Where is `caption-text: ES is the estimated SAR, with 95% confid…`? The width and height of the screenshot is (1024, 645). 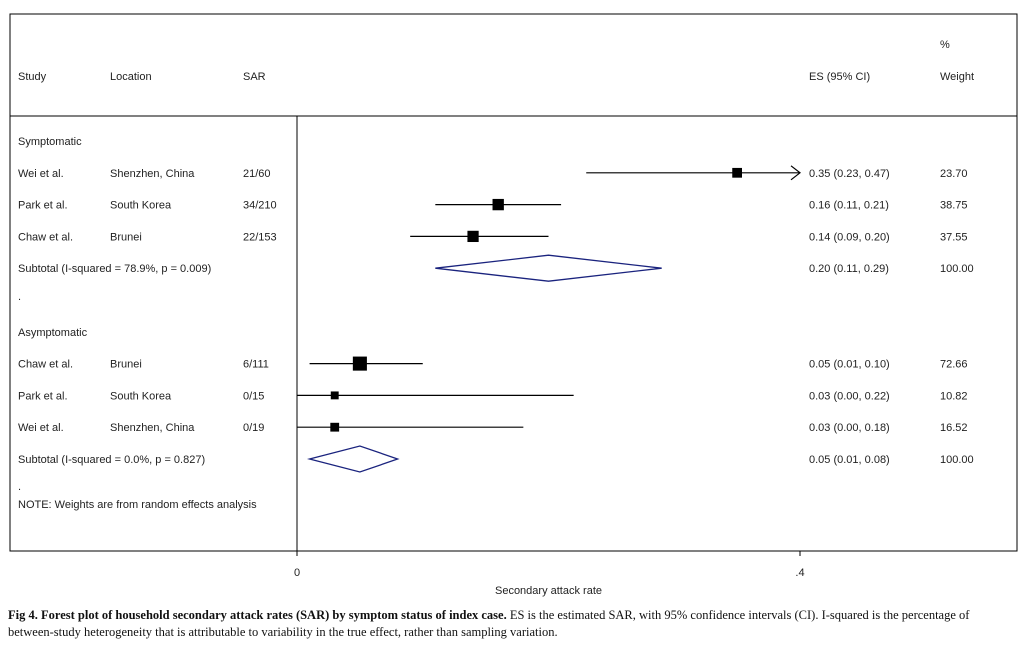
caption-text: ES is the estimated SAR, with 95% confid… is located at coordinates (489, 623).